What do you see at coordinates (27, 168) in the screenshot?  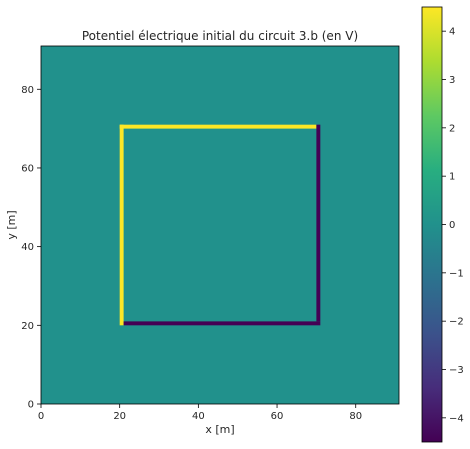 I see `y-tick-label: 60` at bounding box center [27, 168].